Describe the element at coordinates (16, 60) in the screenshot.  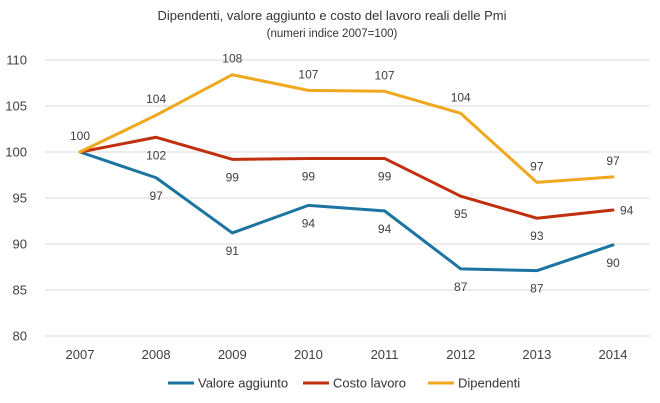
I see `y-tick-label: 110` at that location.